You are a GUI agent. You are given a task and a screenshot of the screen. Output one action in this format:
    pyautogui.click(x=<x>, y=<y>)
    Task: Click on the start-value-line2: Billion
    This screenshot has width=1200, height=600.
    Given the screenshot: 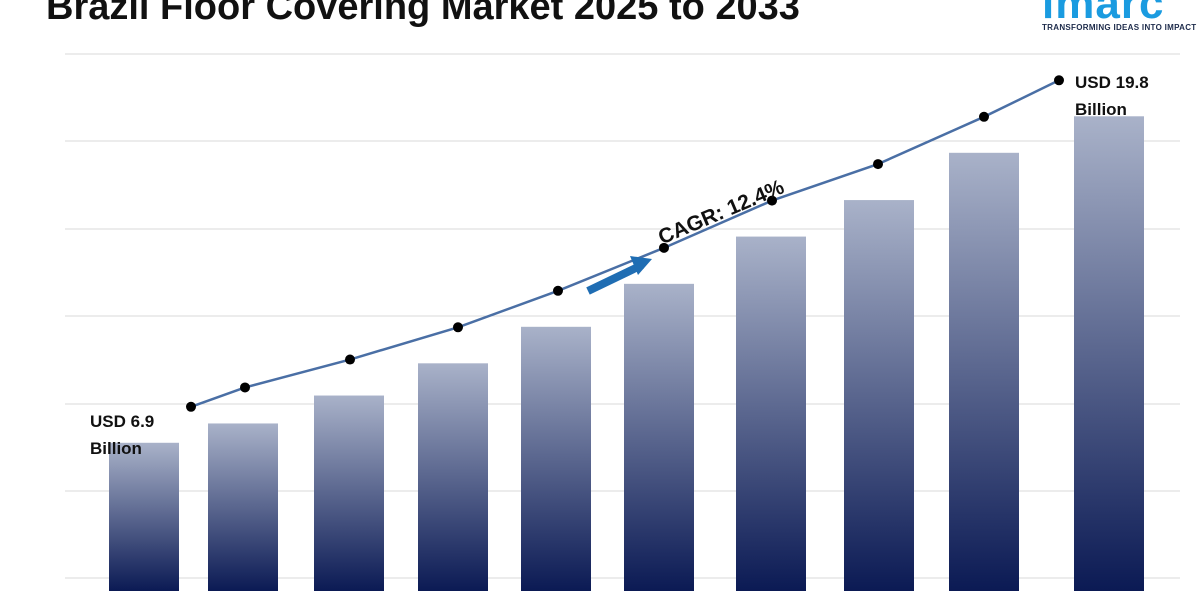 What is the action you would take?
    pyautogui.click(x=116, y=448)
    